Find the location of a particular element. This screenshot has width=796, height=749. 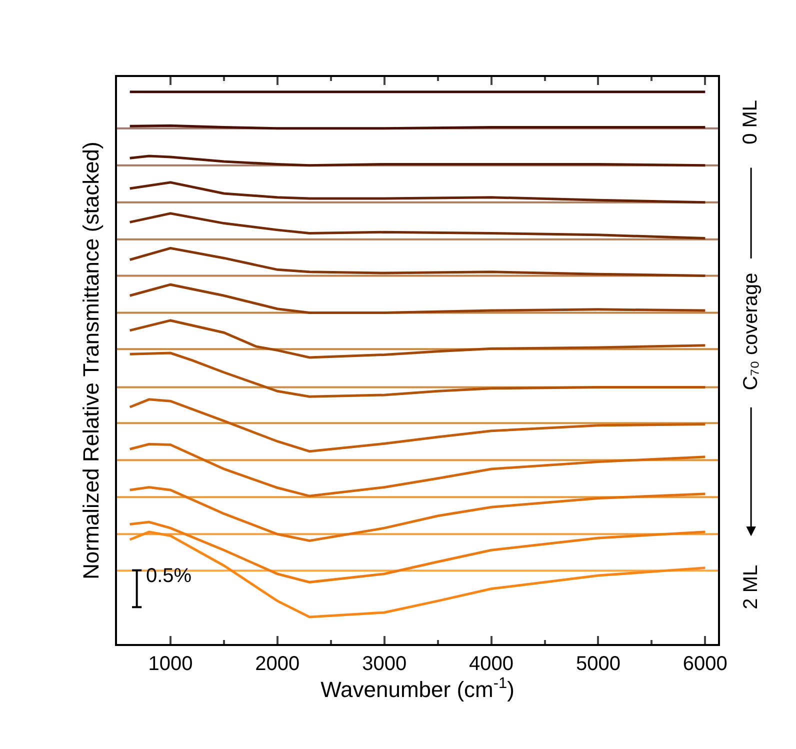

x-tick-label: 3000 is located at coordinates (384, 664).